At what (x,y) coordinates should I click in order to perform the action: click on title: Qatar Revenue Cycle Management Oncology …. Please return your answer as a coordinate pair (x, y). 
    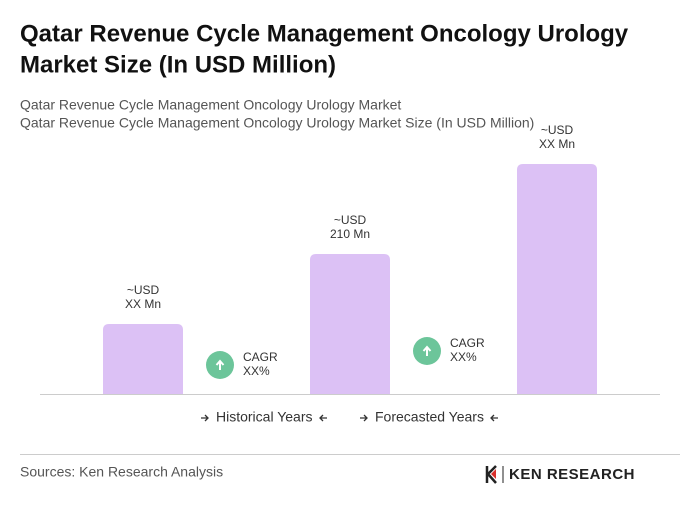
    Looking at the image, I should click on (324, 33).